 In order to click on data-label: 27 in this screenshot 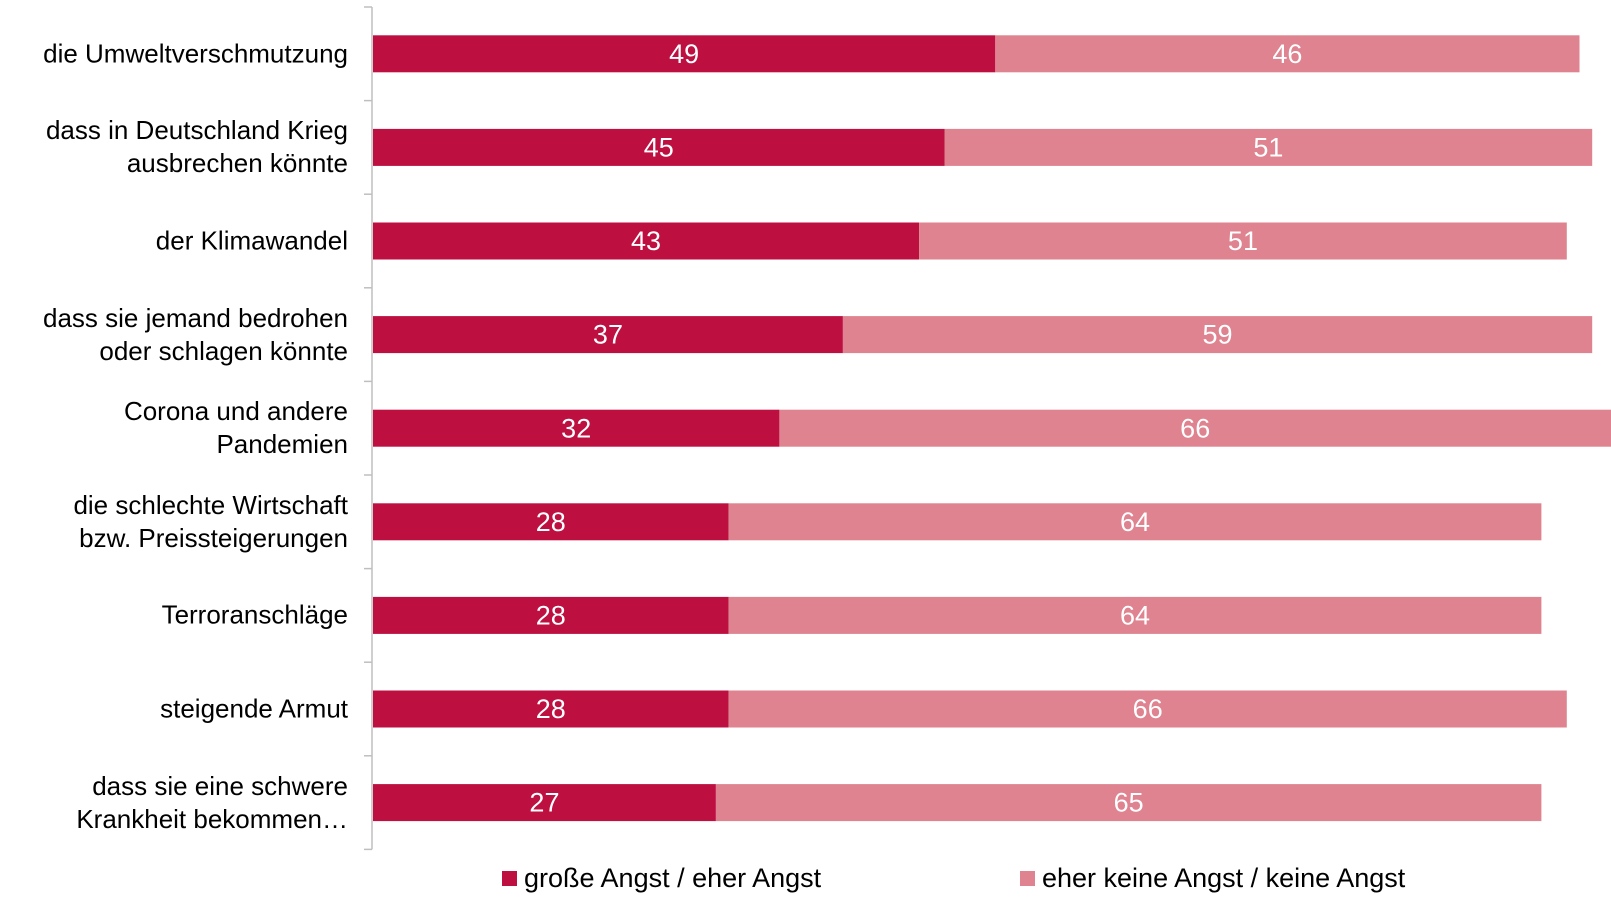, I will do `click(544, 803)`.